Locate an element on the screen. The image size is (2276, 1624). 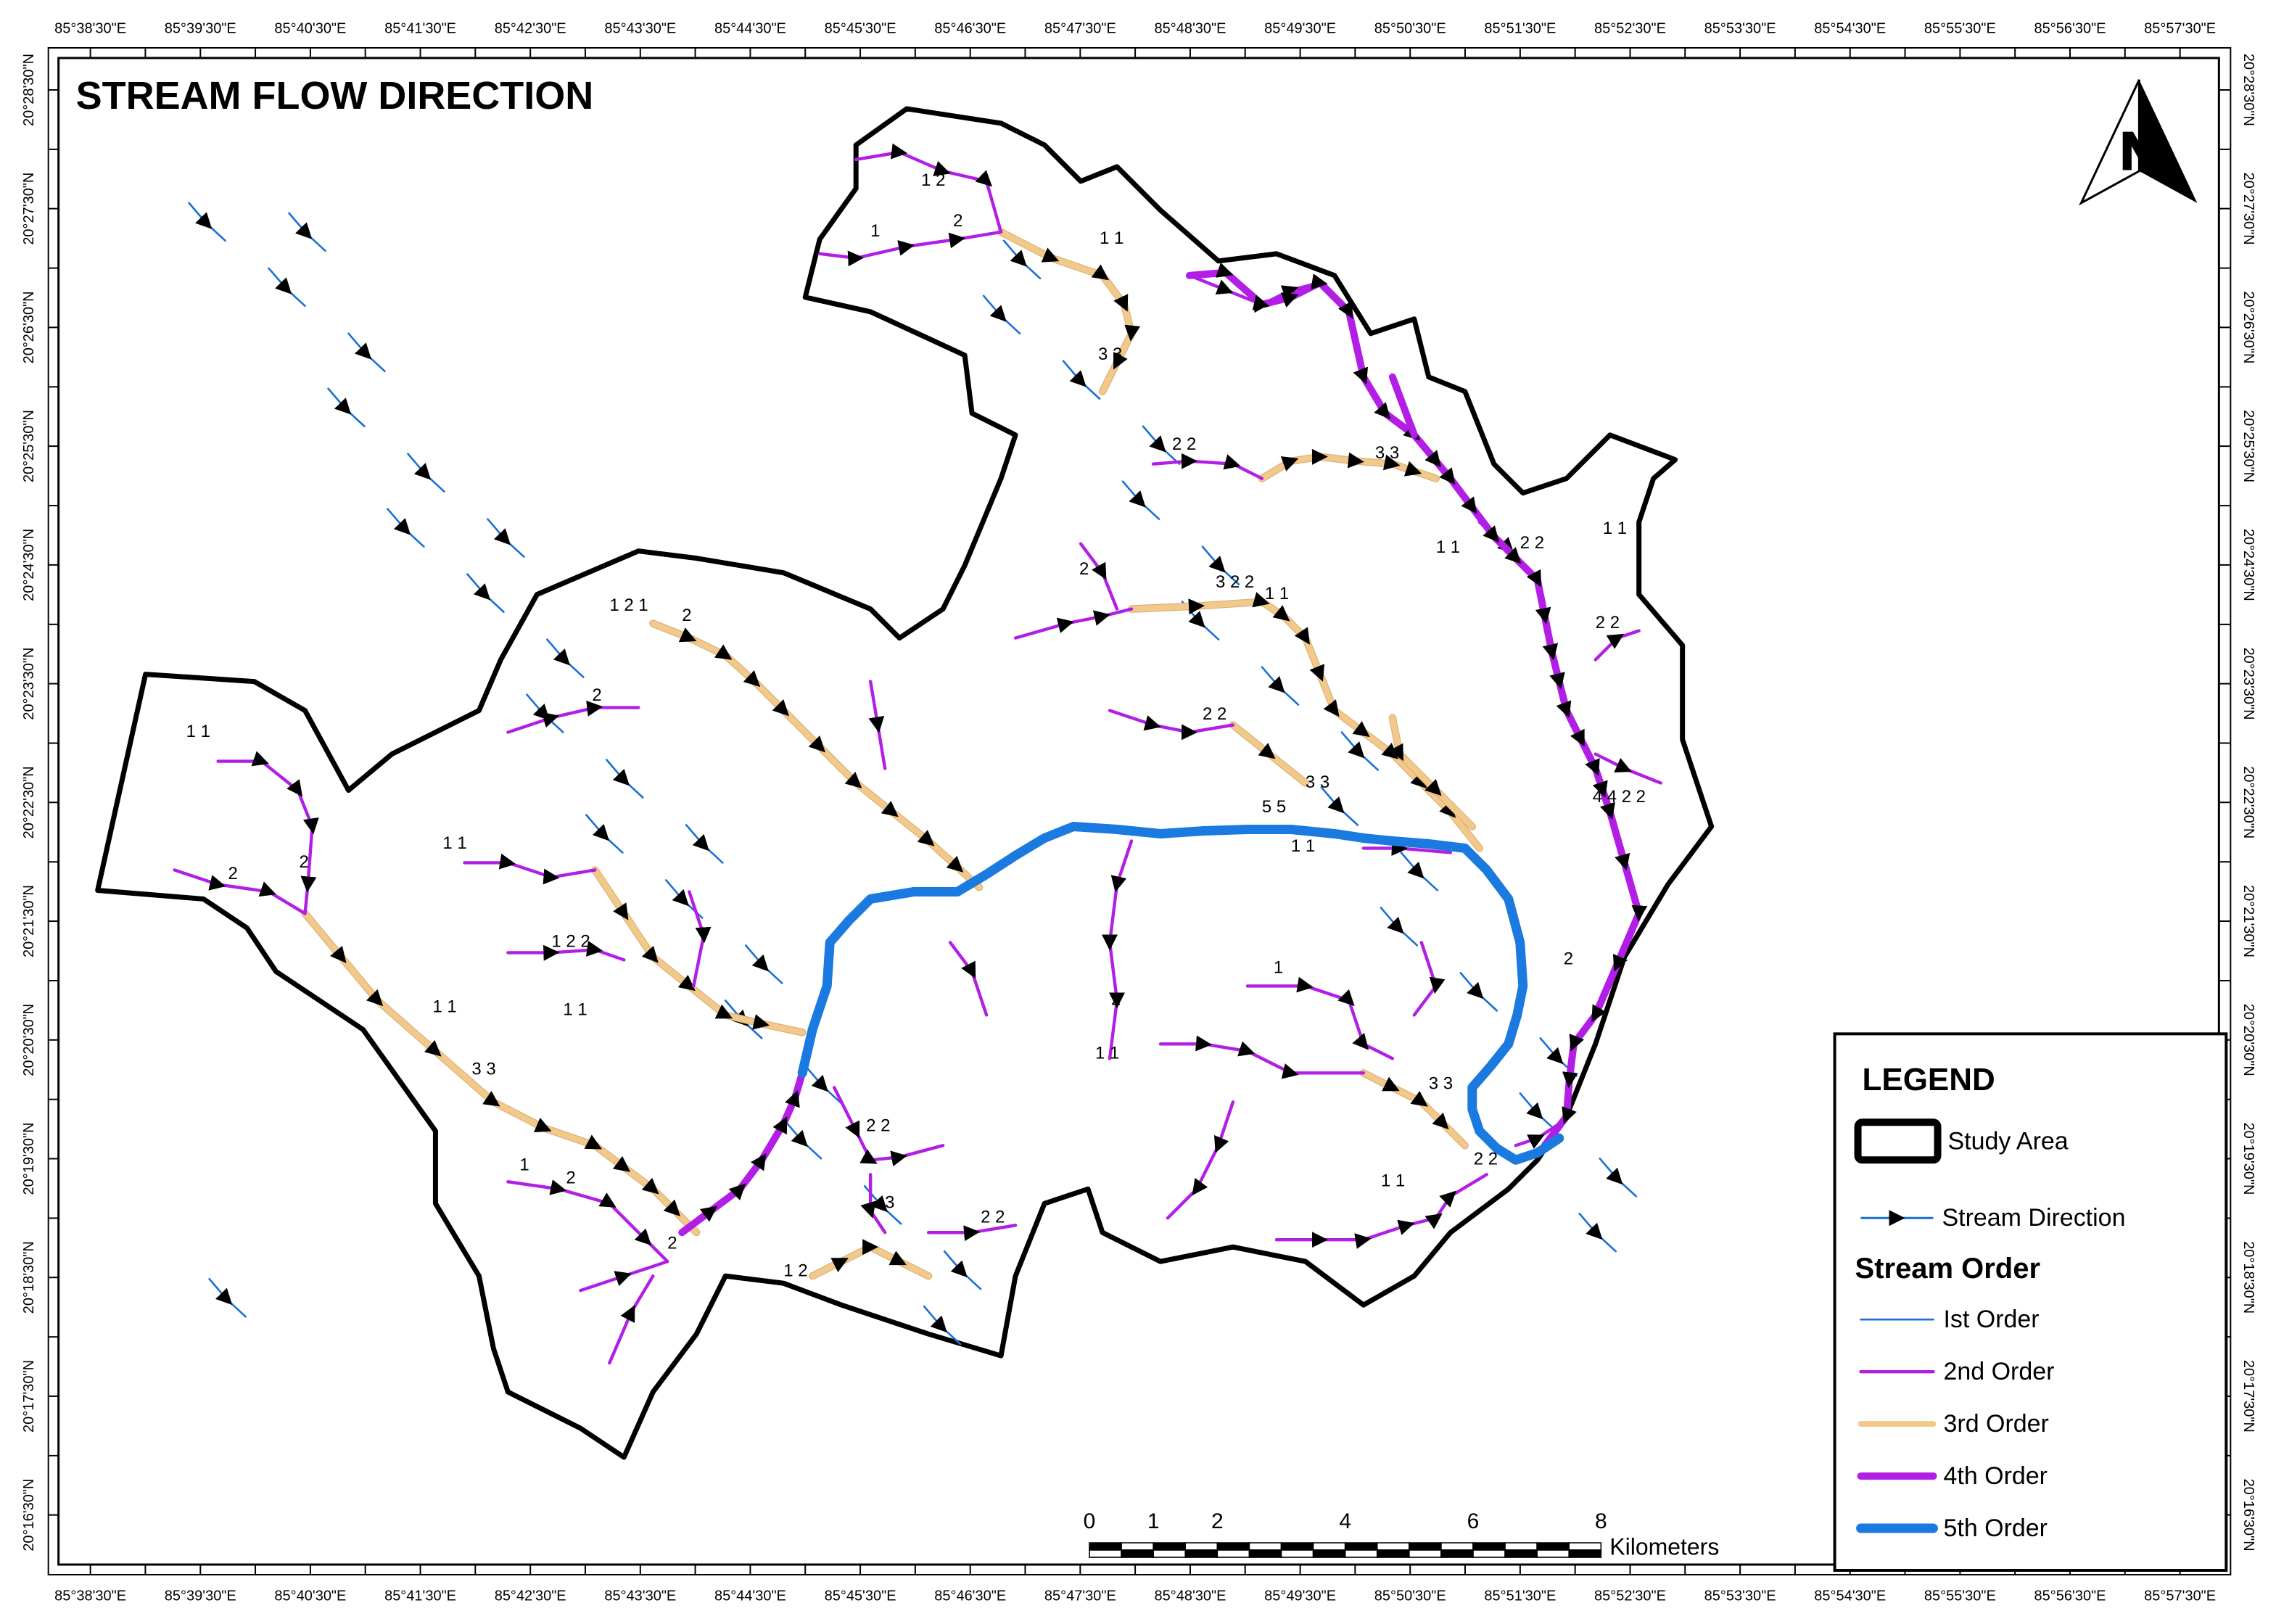
legend-label: 4th Order is located at coordinates (1996, 1476).